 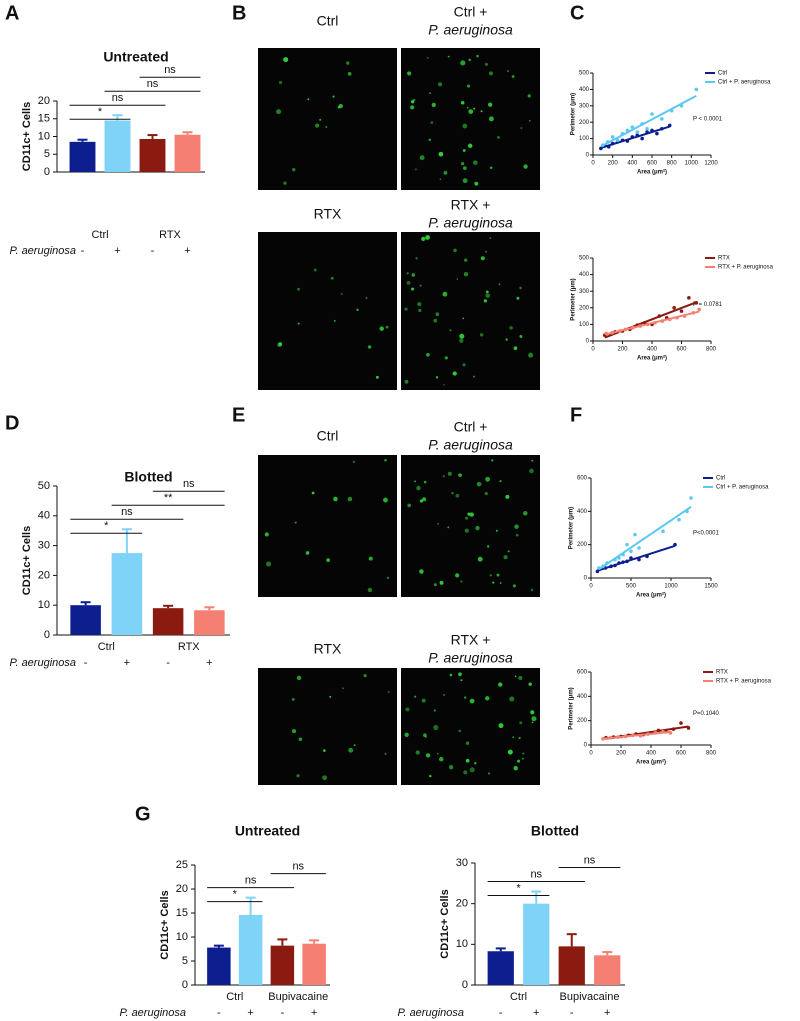 I want to click on y-tick-label: 5, so click(x=47, y=154).